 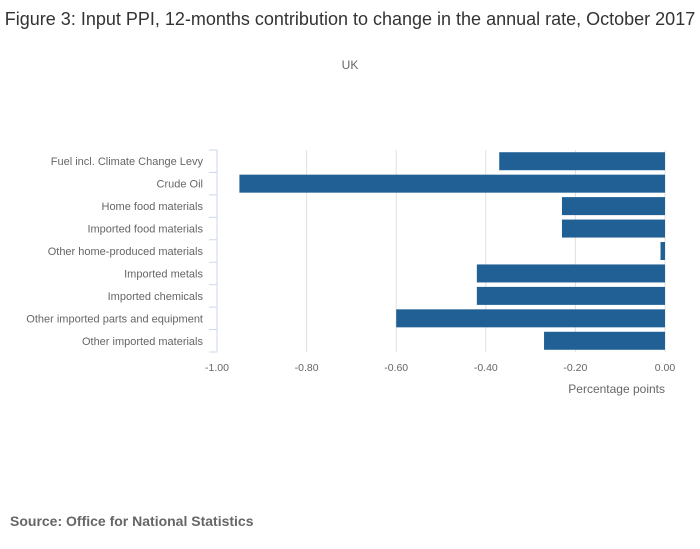 I want to click on x-axis-label: Percentage points, so click(x=616, y=389).